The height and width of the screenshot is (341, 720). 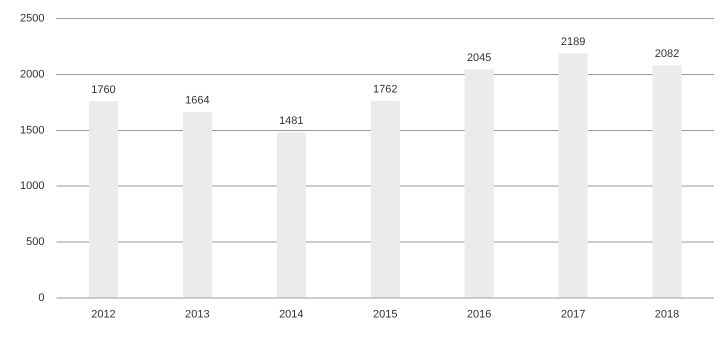 I want to click on x-tick-label: 2016, so click(x=479, y=314).